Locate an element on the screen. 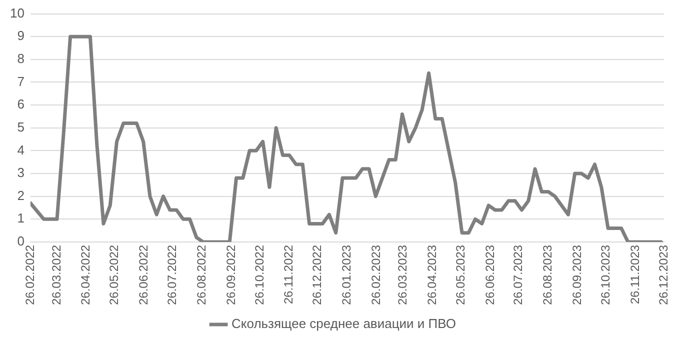 This screenshot has height=343, width=682. x-tick-label: 26.10.2022 is located at coordinates (259, 275).